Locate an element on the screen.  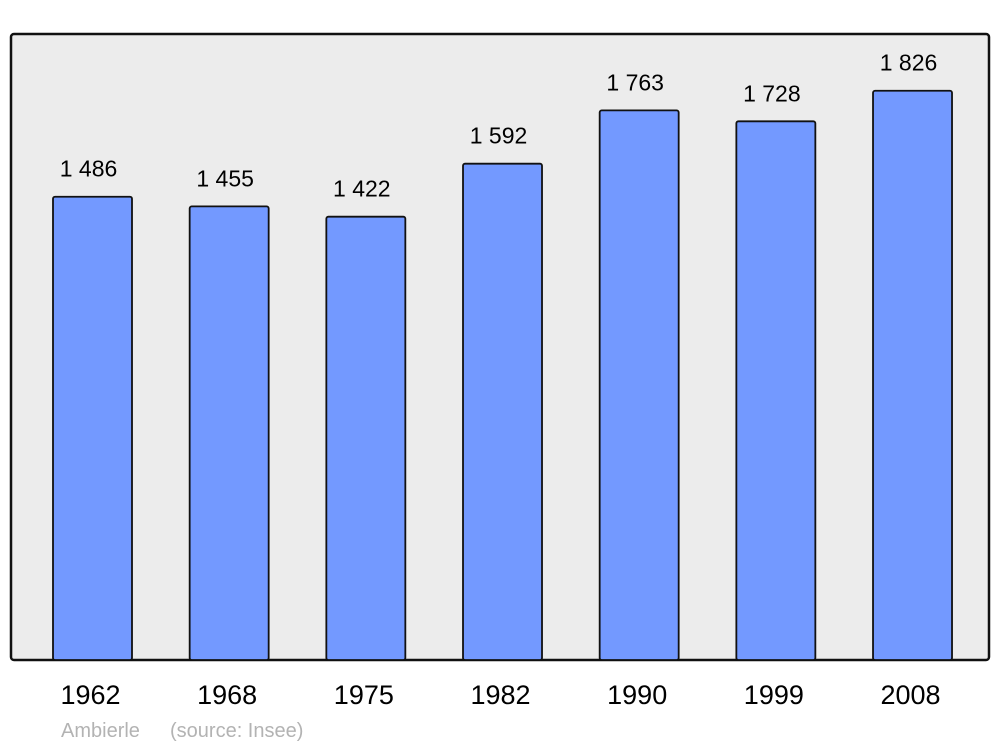
x-tick-label: 1975 is located at coordinates (364, 695).